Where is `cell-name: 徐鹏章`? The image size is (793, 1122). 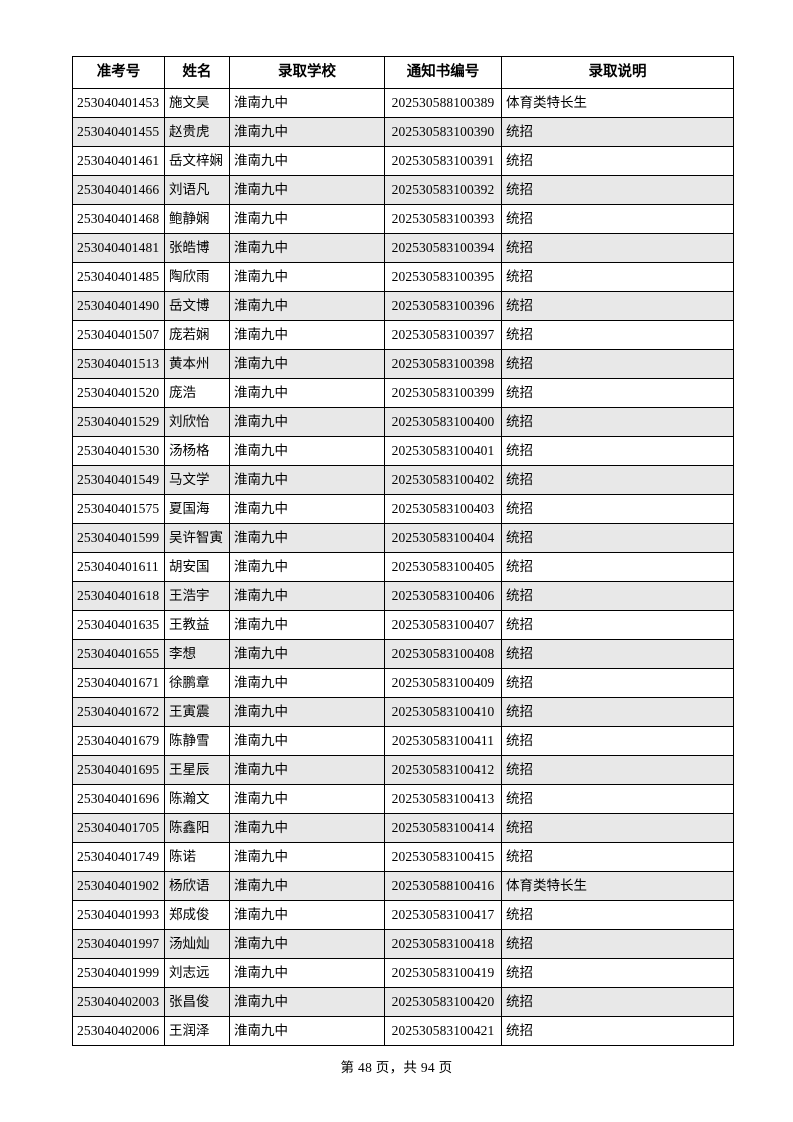
cell-name: 徐鹏章 is located at coordinates (197, 683).